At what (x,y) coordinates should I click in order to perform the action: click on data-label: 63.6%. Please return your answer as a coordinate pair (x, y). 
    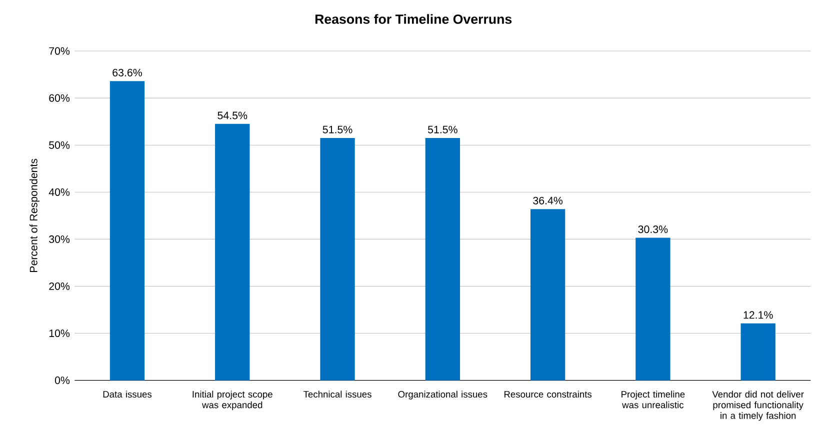
    Looking at the image, I should click on (127, 72).